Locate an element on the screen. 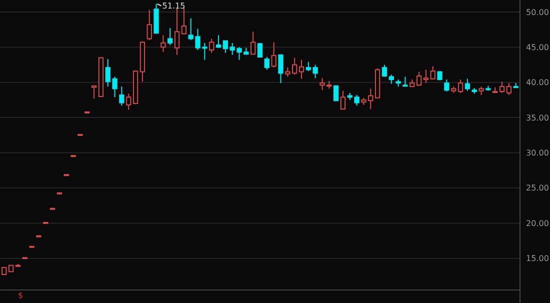  y-tick-label: 15.00 is located at coordinates (537, 259).